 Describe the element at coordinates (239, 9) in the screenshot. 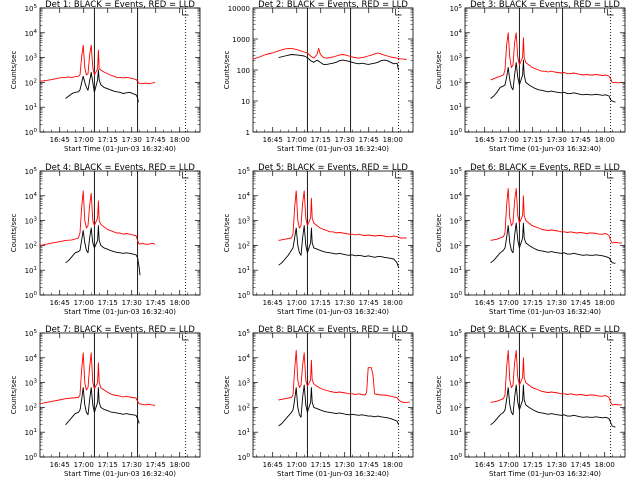

I see `y-tick-label: 10000` at that location.